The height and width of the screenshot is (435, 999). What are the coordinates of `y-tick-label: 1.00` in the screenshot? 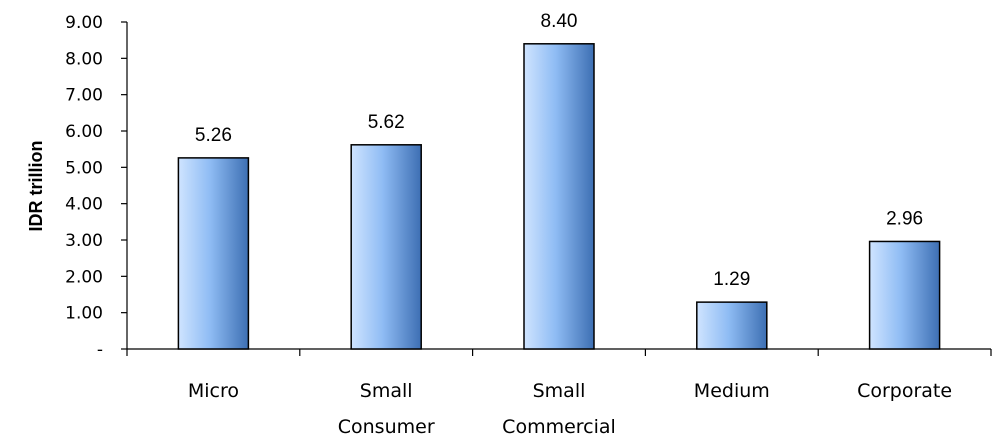 It's located at (84, 314).